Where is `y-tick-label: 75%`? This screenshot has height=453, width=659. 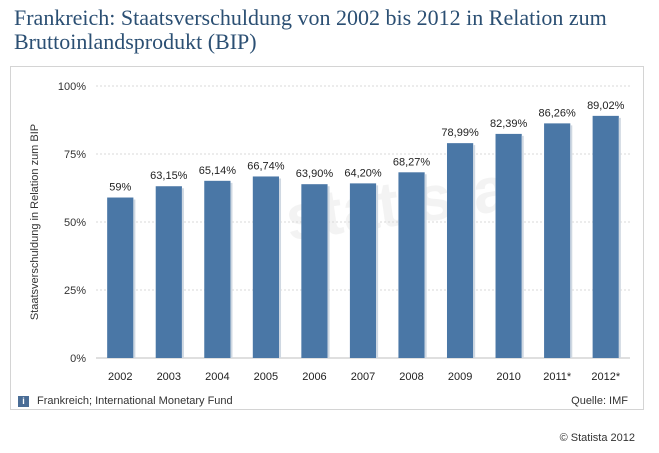
y-tick-label: 75% is located at coordinates (75, 155).